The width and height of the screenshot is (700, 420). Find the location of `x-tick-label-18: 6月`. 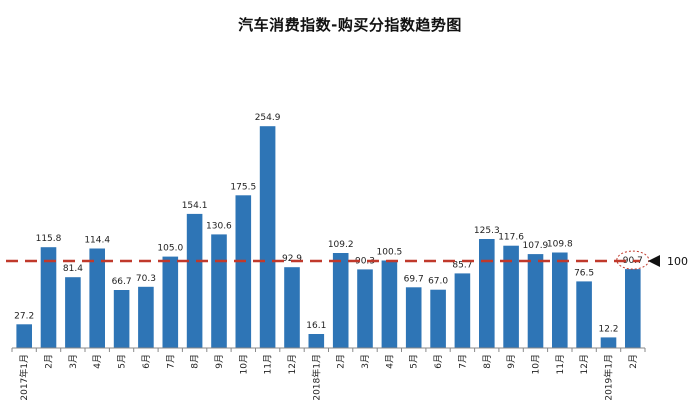

x-tick-label-18: 6月 is located at coordinates (438, 361).